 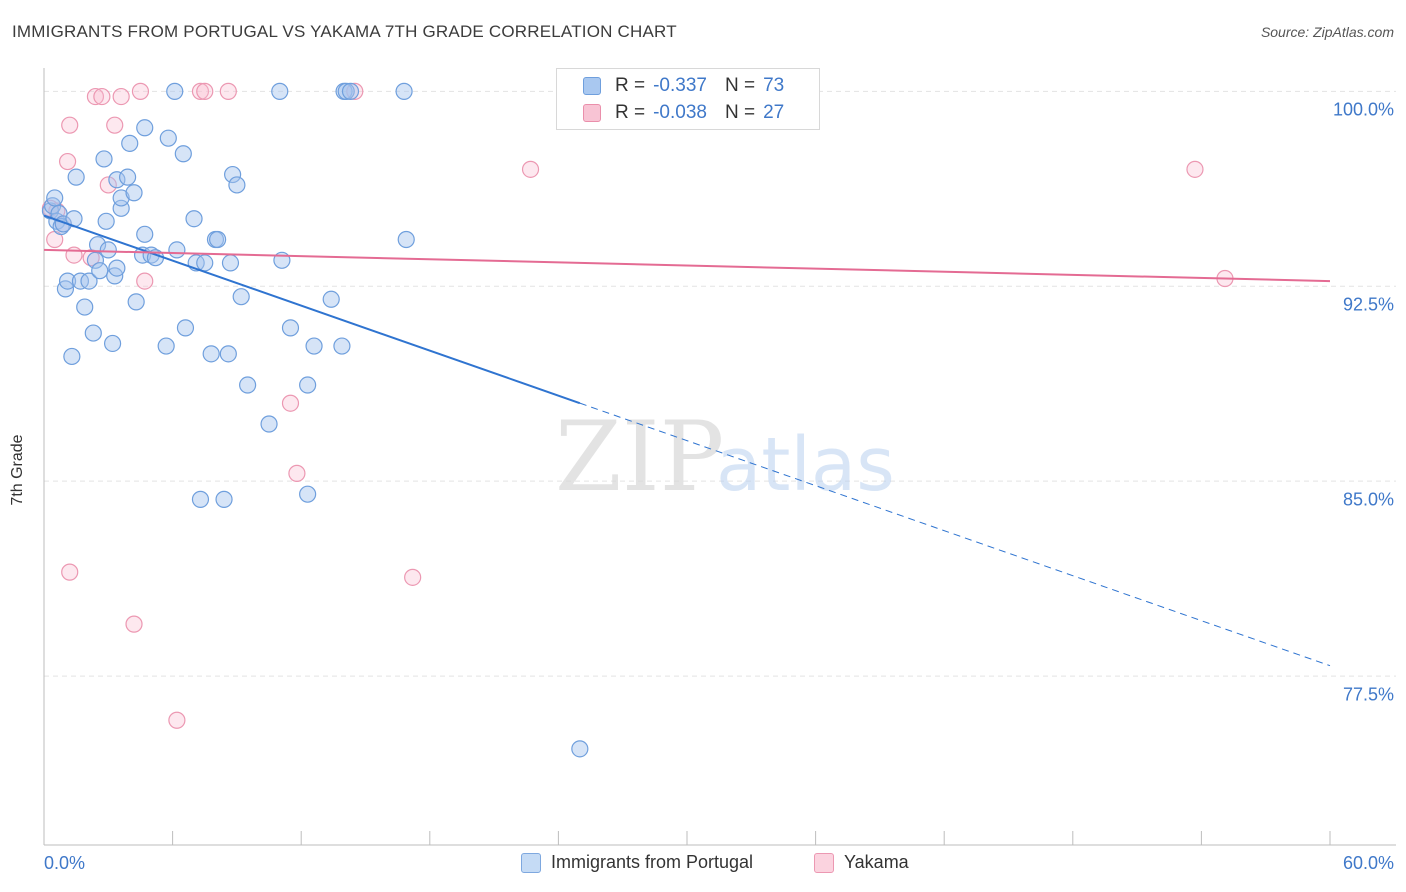 What do you see at coordinates (312, 309) in the screenshot?
I see `trend-line-portugal` at bounding box center [312, 309].